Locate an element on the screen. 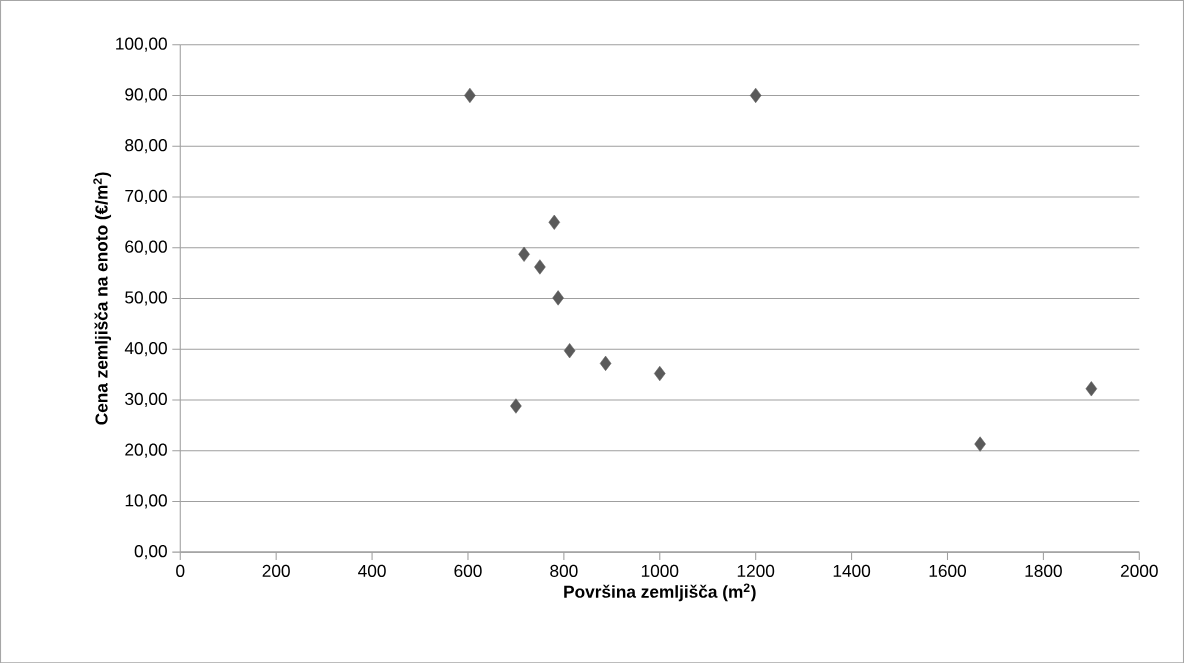 Image resolution: width=1184 pixels, height=663 pixels. y-tick-label: 80,00 is located at coordinates (146, 146).